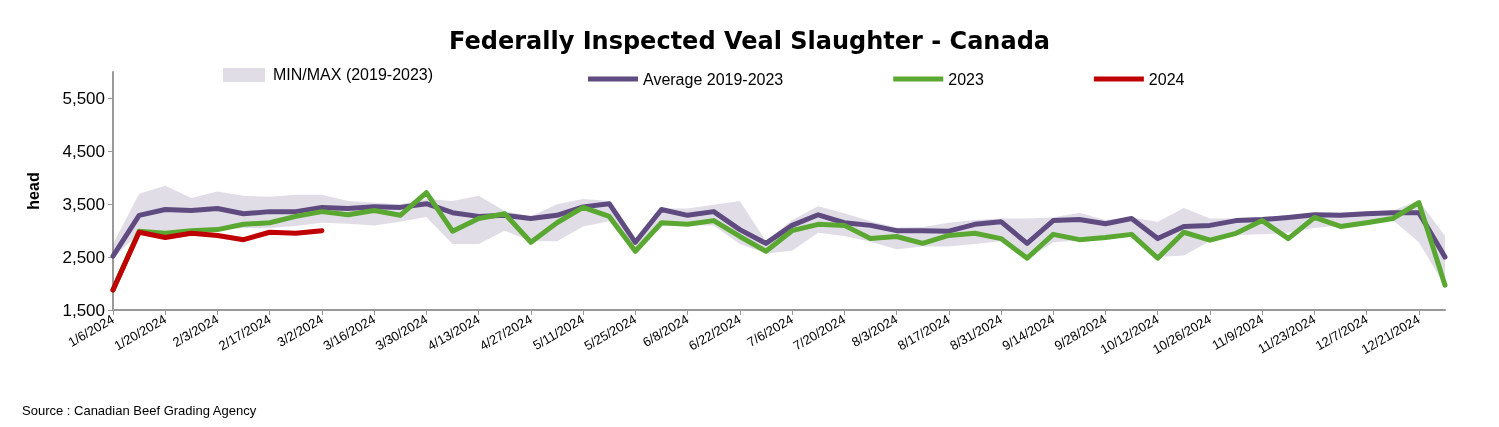 The image size is (1499, 427). Describe the element at coordinates (83, 204) in the screenshot. I see `y-tick-label: 3,500` at that location.